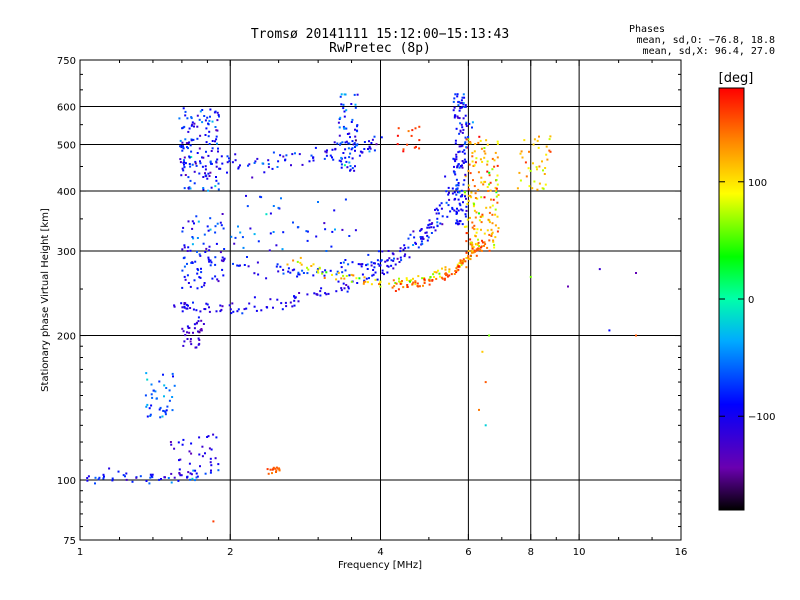  I want to click on phases-stats-x-mode: mean, sd,X: 96.4, 27.0, so click(709, 51).